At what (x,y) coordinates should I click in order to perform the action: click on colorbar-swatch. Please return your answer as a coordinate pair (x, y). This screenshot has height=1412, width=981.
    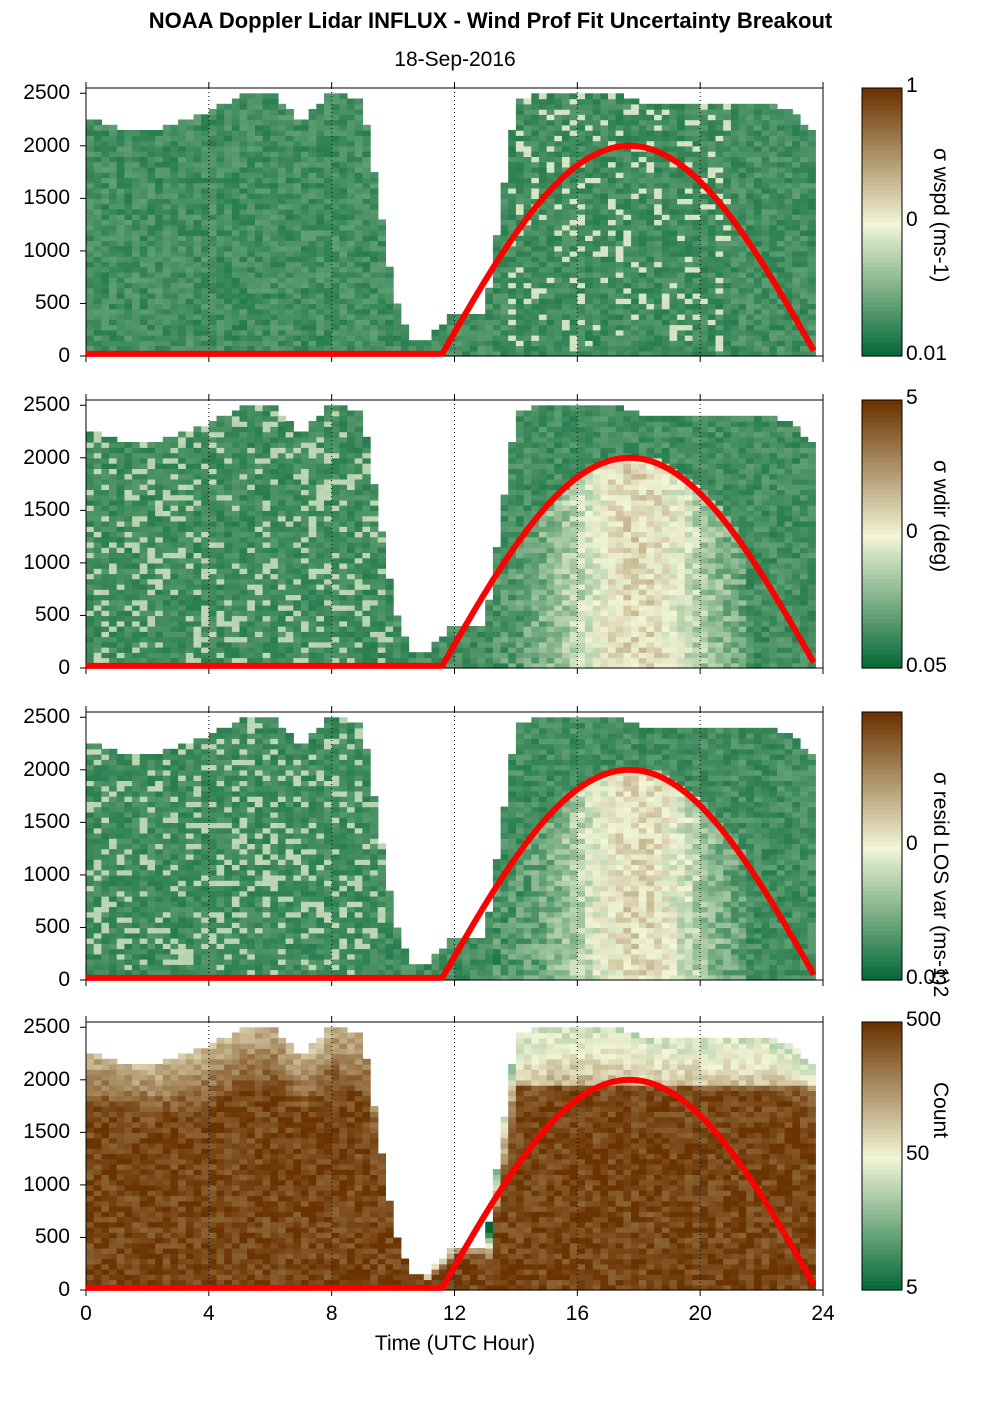
    Looking at the image, I should click on (882, 158).